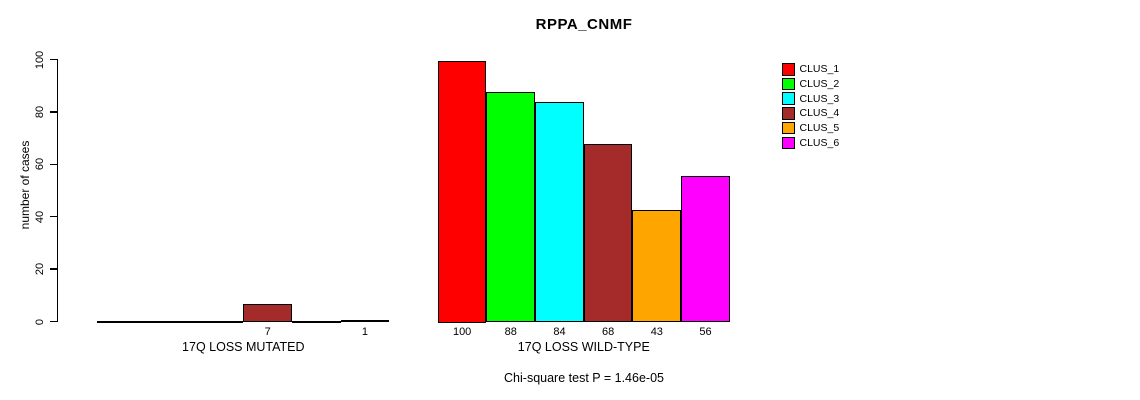 Image resolution: width=1140 pixels, height=400 pixels. Describe the element at coordinates (819, 128) in the screenshot. I see `legend-label: CLUS_5` at that location.